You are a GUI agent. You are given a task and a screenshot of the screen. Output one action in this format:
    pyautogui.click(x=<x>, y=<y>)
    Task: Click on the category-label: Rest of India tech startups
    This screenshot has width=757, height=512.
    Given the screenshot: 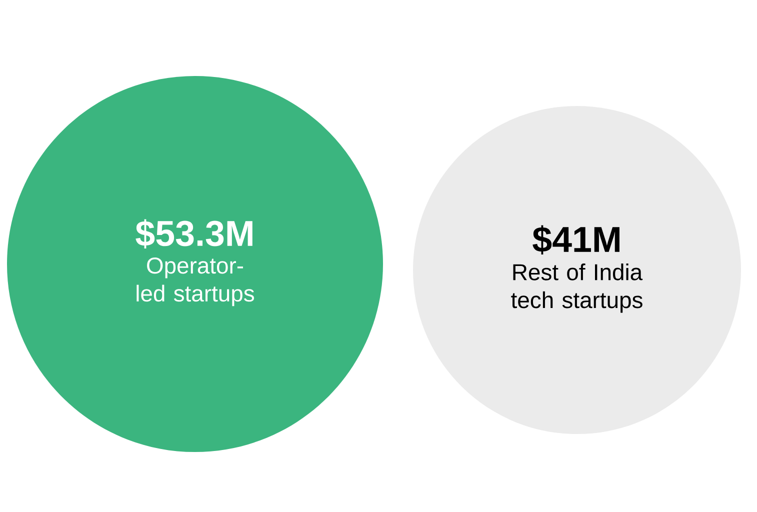 What is the action you would take?
    pyautogui.click(x=577, y=288)
    